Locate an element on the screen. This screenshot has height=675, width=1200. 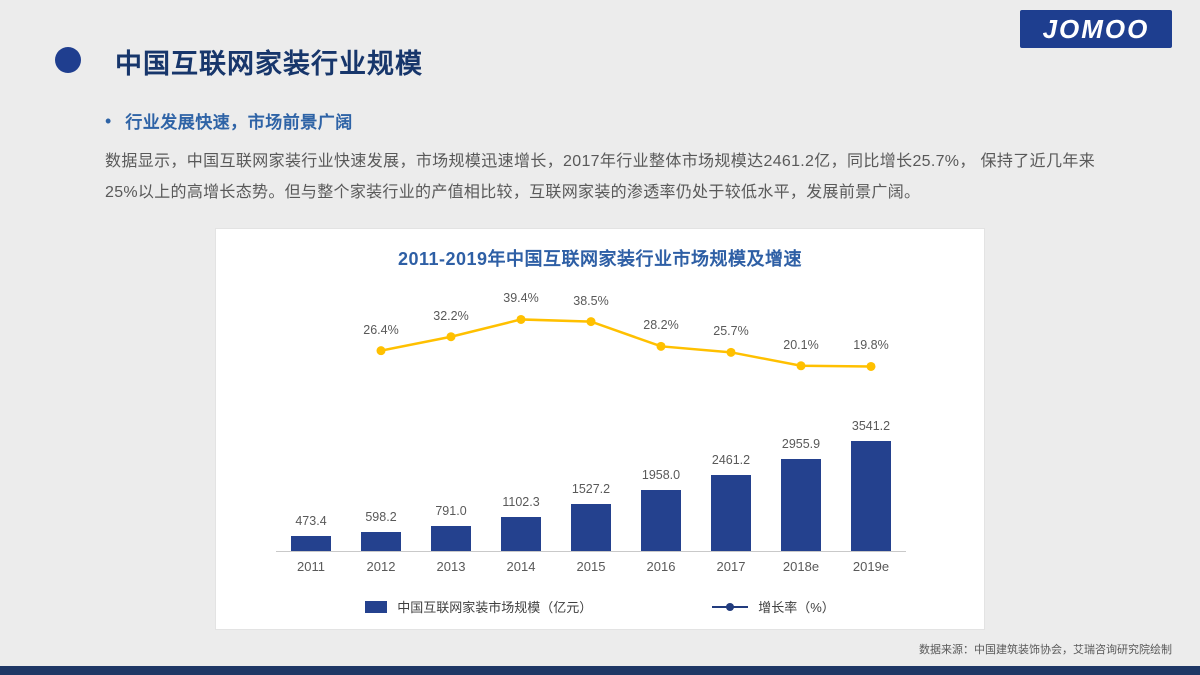
title-bullet-icon is located at coordinates (68, 60).